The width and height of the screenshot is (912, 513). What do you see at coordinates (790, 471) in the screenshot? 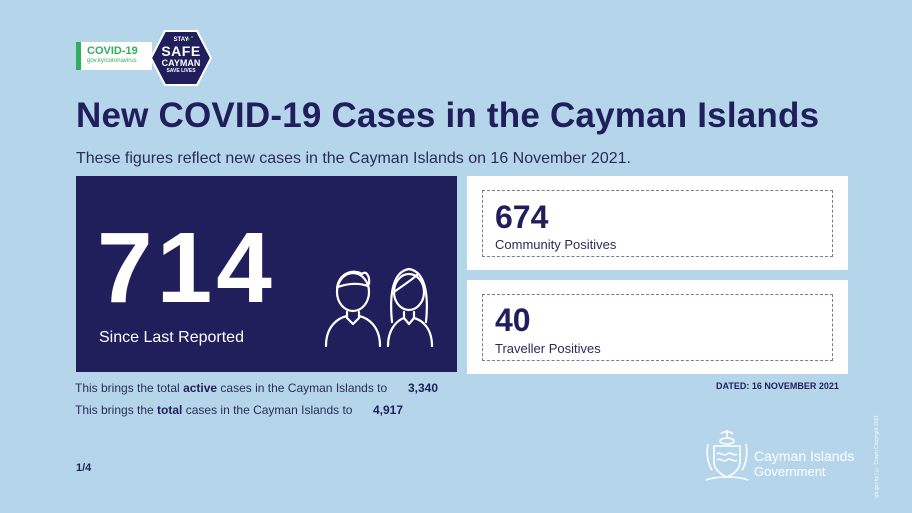
I see `gov-sub: Government` at bounding box center [790, 471].